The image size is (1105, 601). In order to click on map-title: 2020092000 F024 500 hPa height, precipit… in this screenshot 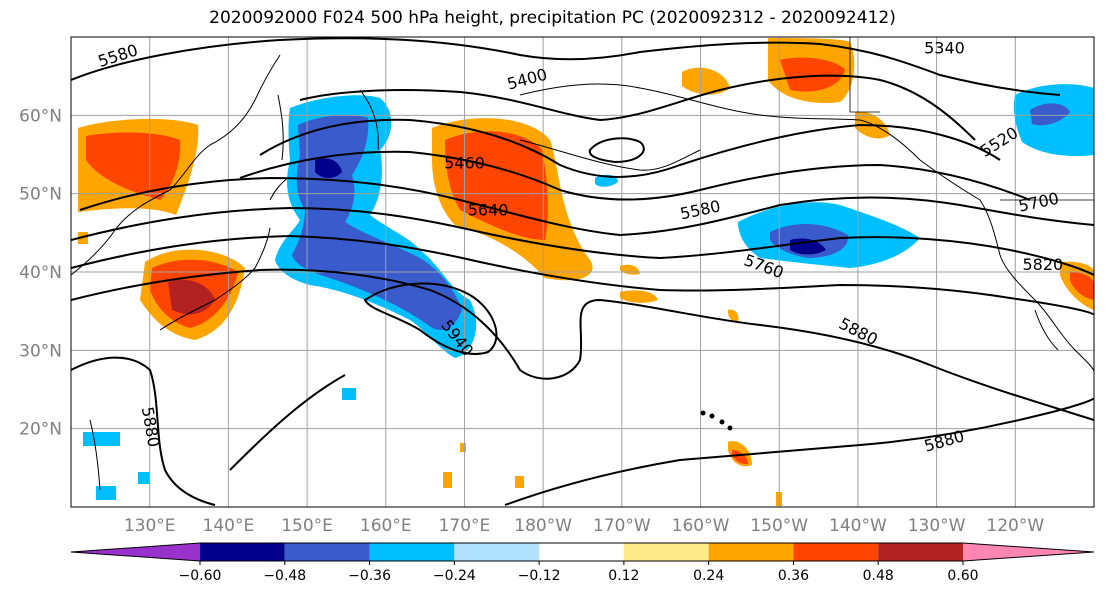, I will do `click(552, 18)`.